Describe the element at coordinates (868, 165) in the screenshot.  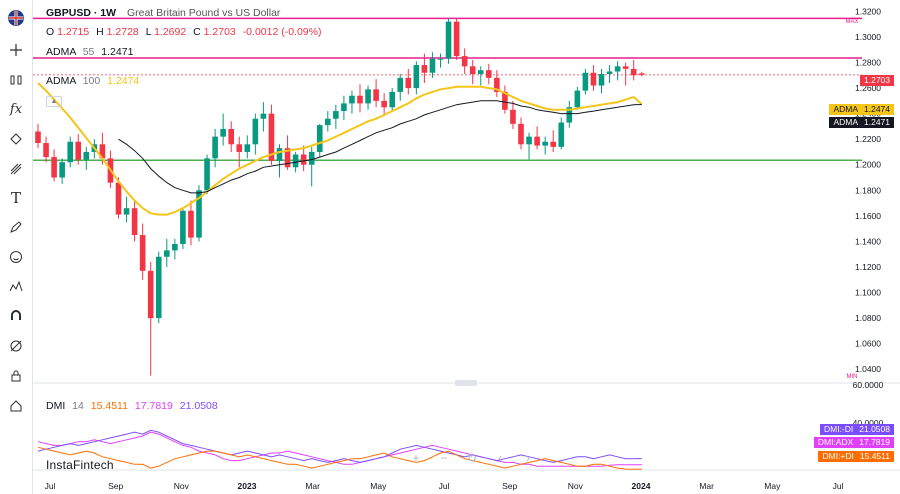
I see `y-tick-label: 1.2000` at that location.